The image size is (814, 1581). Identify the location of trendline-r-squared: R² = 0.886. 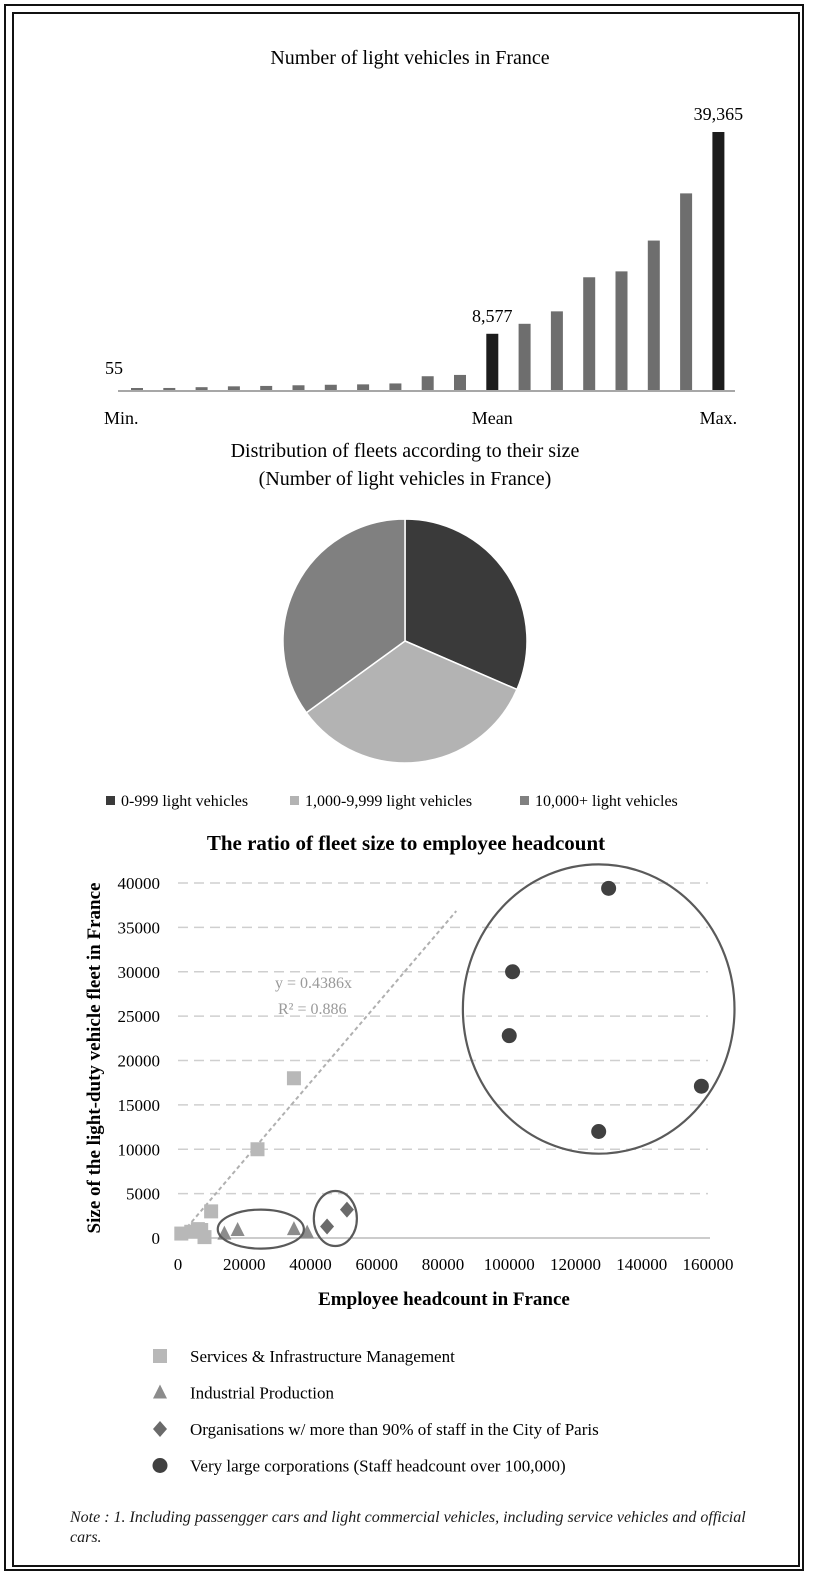
(312, 1009).